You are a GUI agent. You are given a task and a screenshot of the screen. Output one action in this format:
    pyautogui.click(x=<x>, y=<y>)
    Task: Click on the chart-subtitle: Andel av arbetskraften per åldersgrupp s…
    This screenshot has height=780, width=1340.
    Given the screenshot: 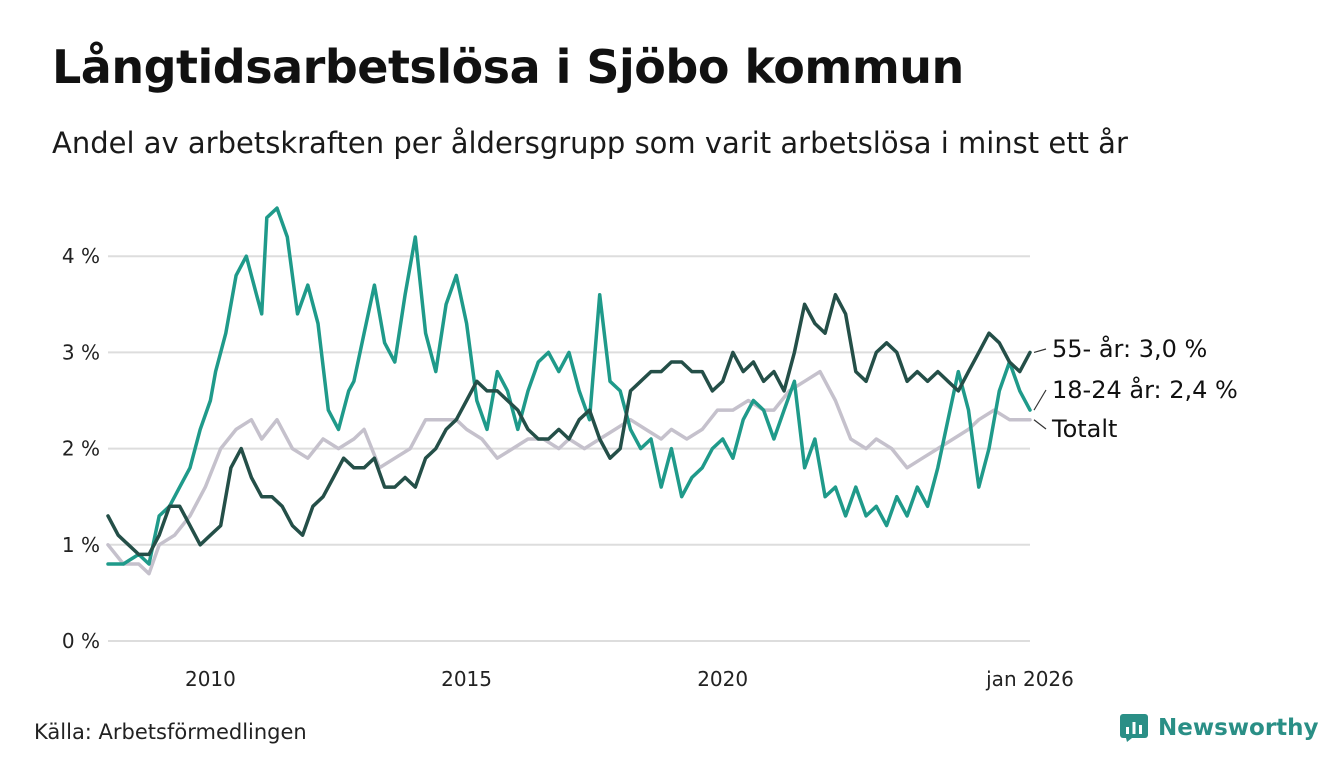 What is the action you would take?
    pyautogui.click(x=590, y=143)
    